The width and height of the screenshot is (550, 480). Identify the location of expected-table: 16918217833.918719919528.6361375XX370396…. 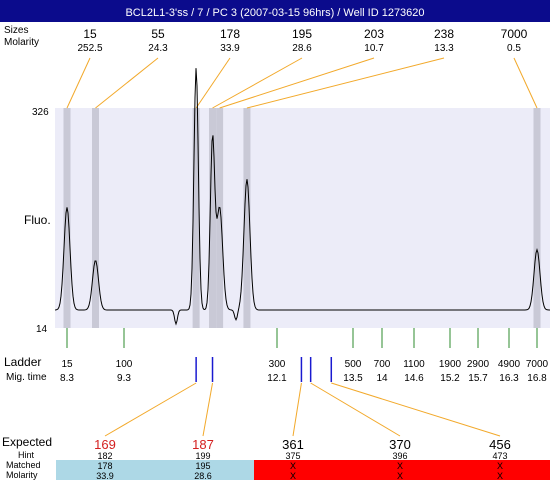
(302, 458).